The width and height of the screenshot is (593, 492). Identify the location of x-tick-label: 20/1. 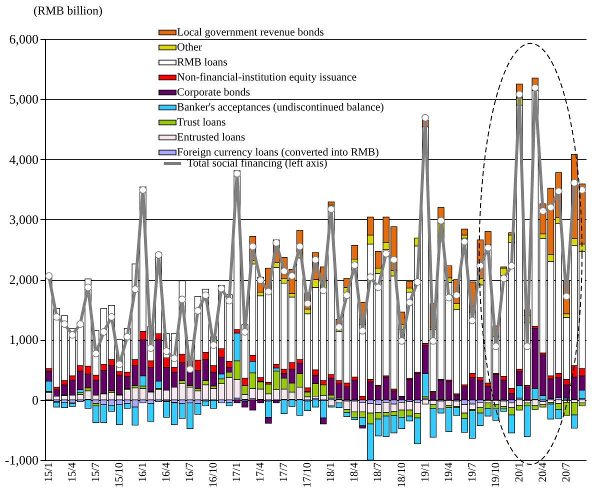
(519, 472).